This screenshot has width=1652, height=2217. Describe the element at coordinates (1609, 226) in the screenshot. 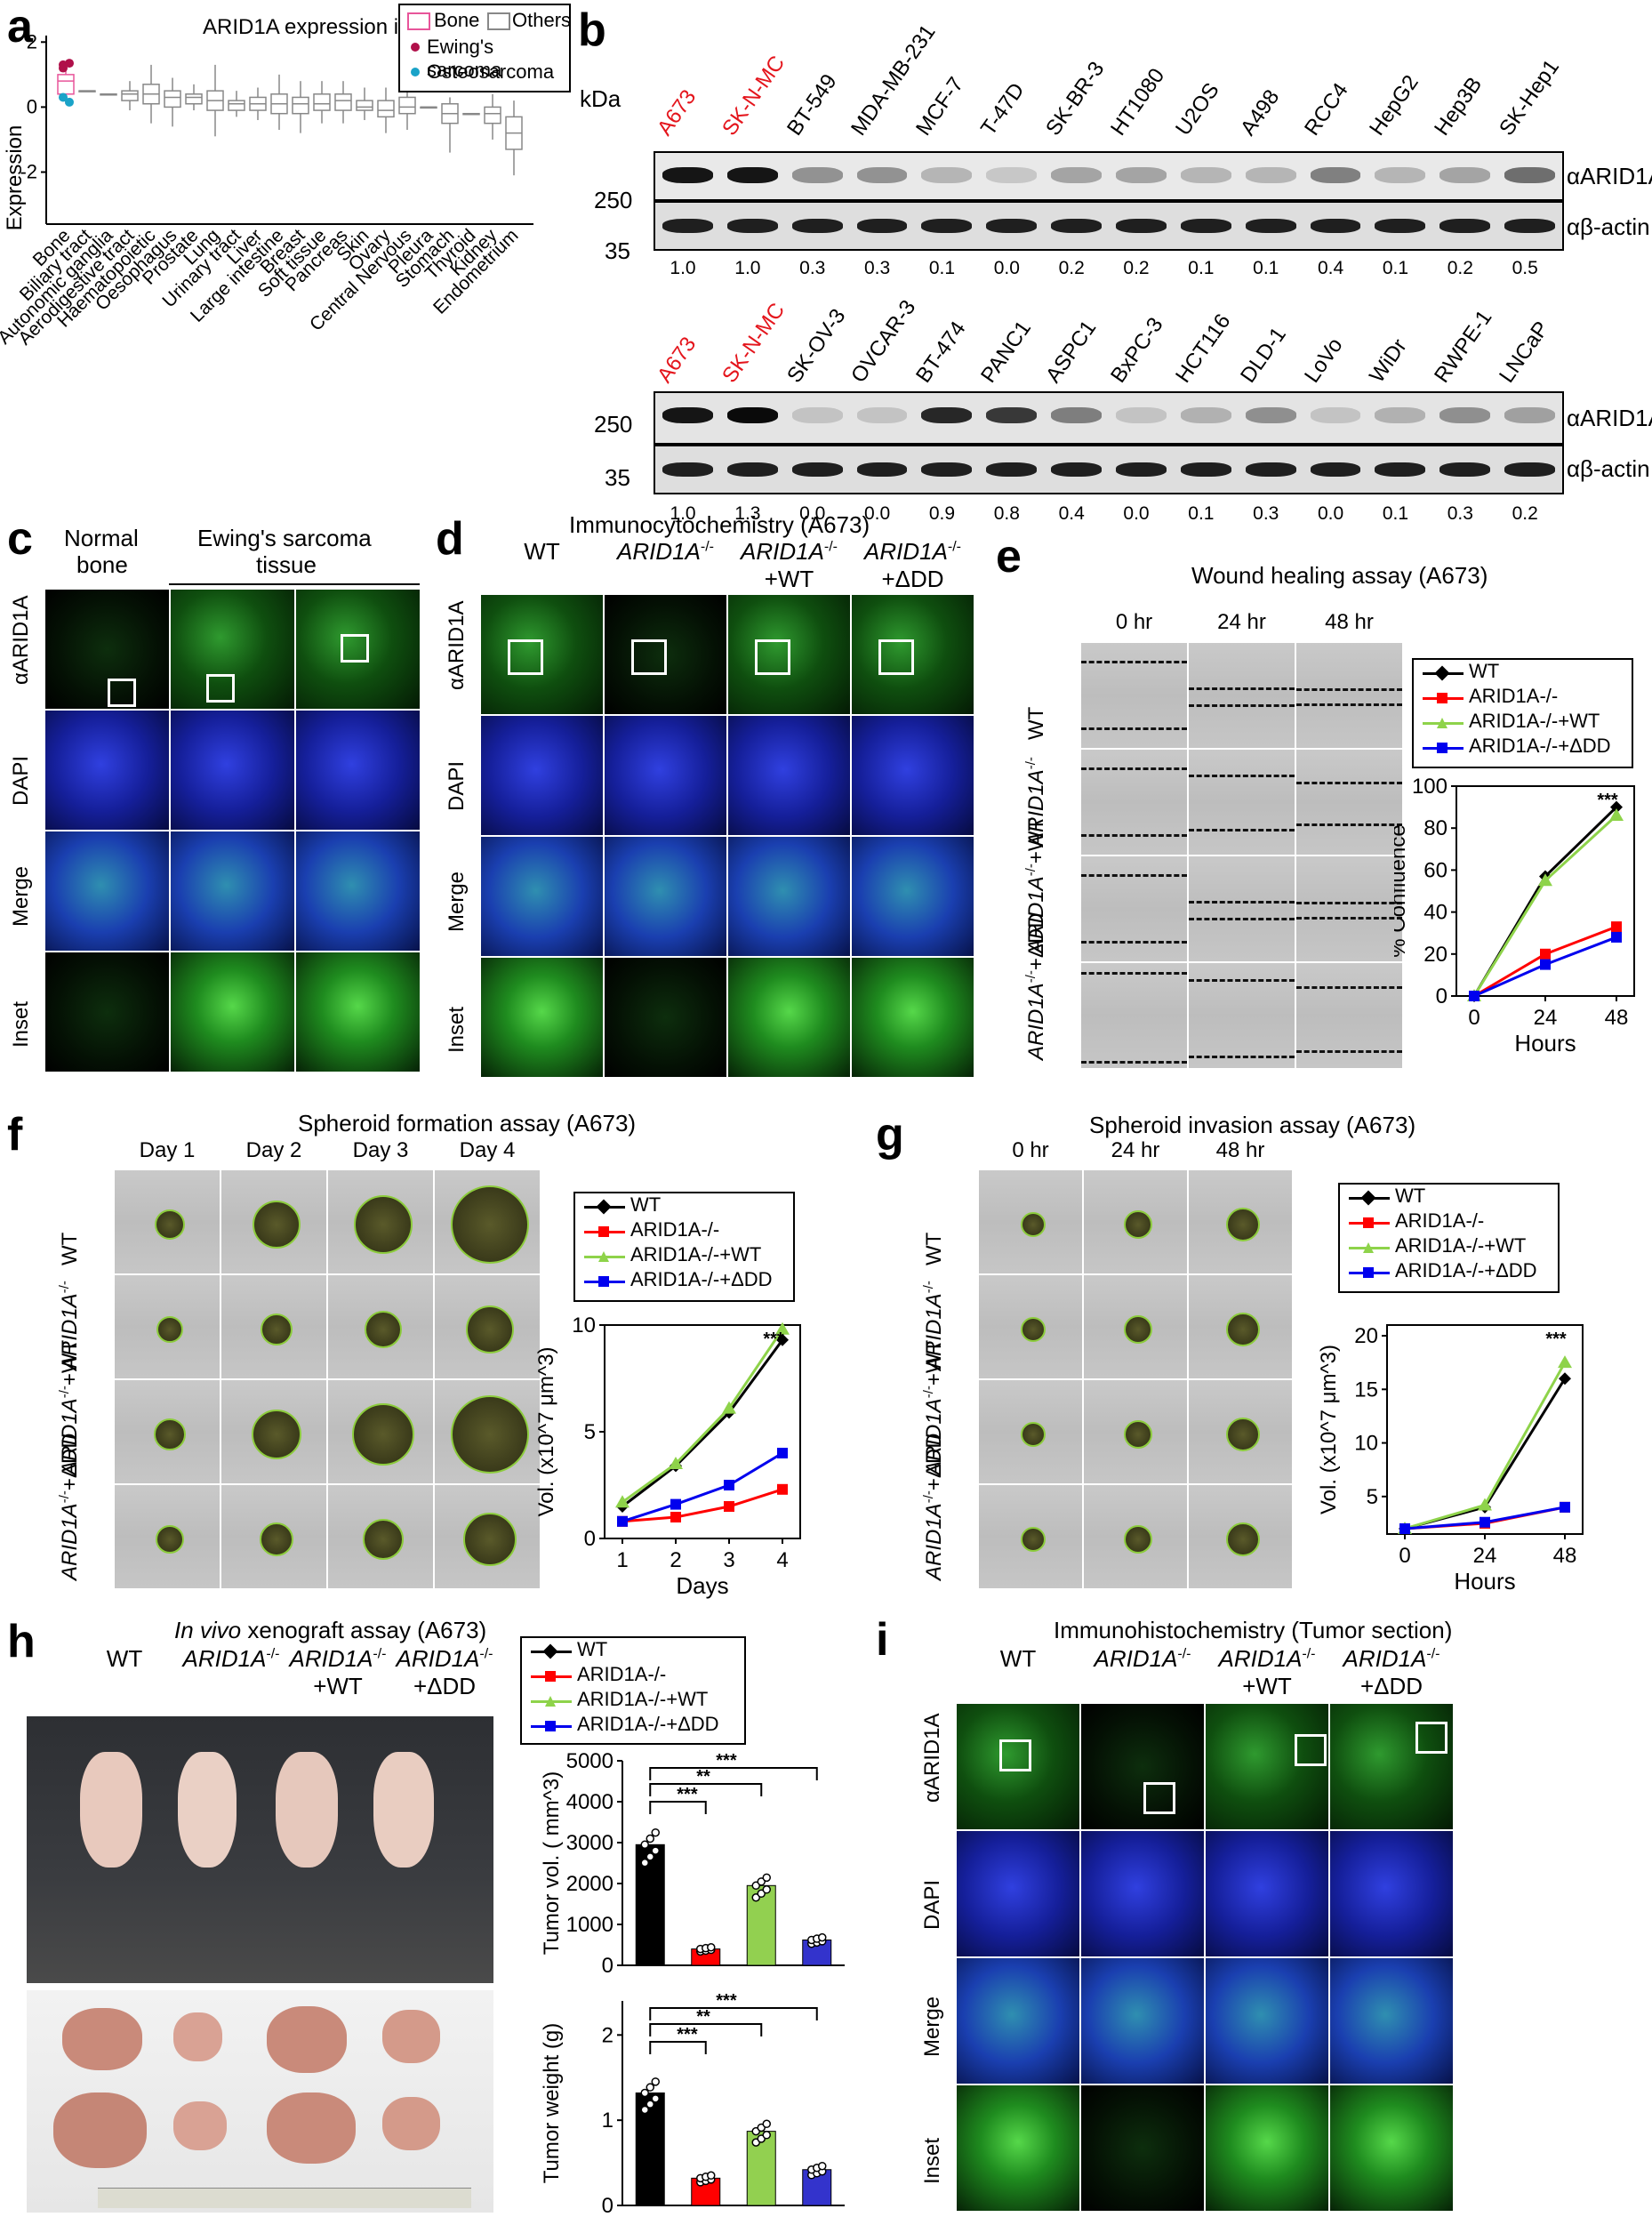

I see `blot-top-row-label-actin: αβ-actin` at that location.